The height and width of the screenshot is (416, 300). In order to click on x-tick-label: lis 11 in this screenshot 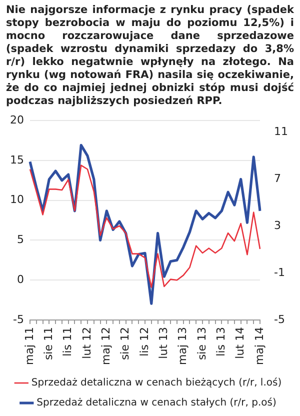, I will do `click(67, 341)`.